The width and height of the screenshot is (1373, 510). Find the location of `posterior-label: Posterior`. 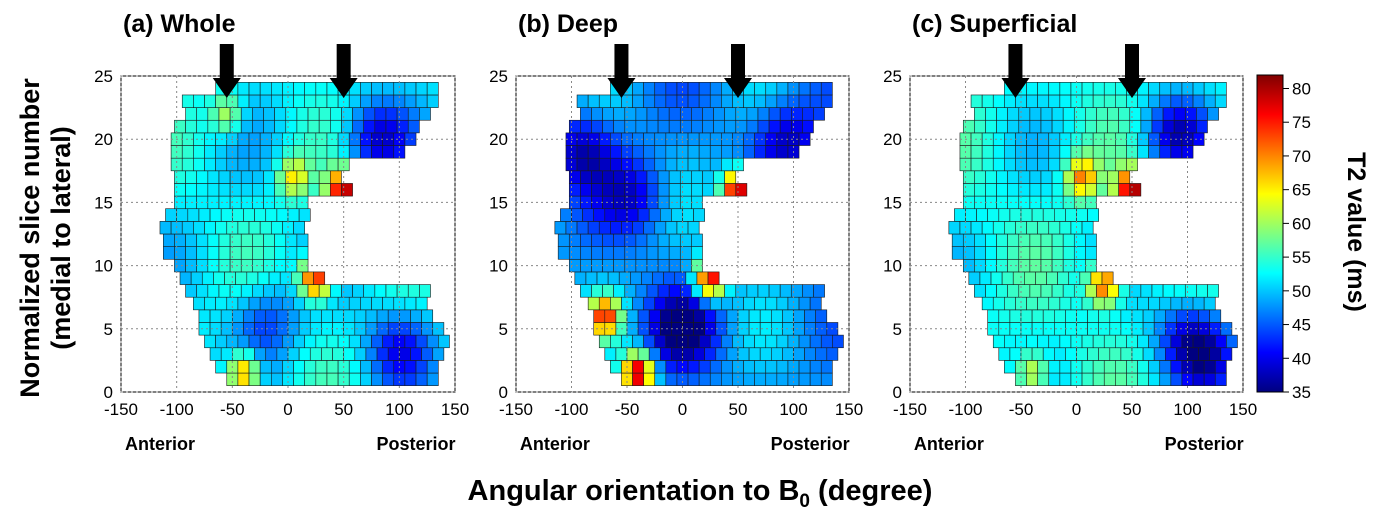

posterior-label: Posterior is located at coordinates (1204, 444).